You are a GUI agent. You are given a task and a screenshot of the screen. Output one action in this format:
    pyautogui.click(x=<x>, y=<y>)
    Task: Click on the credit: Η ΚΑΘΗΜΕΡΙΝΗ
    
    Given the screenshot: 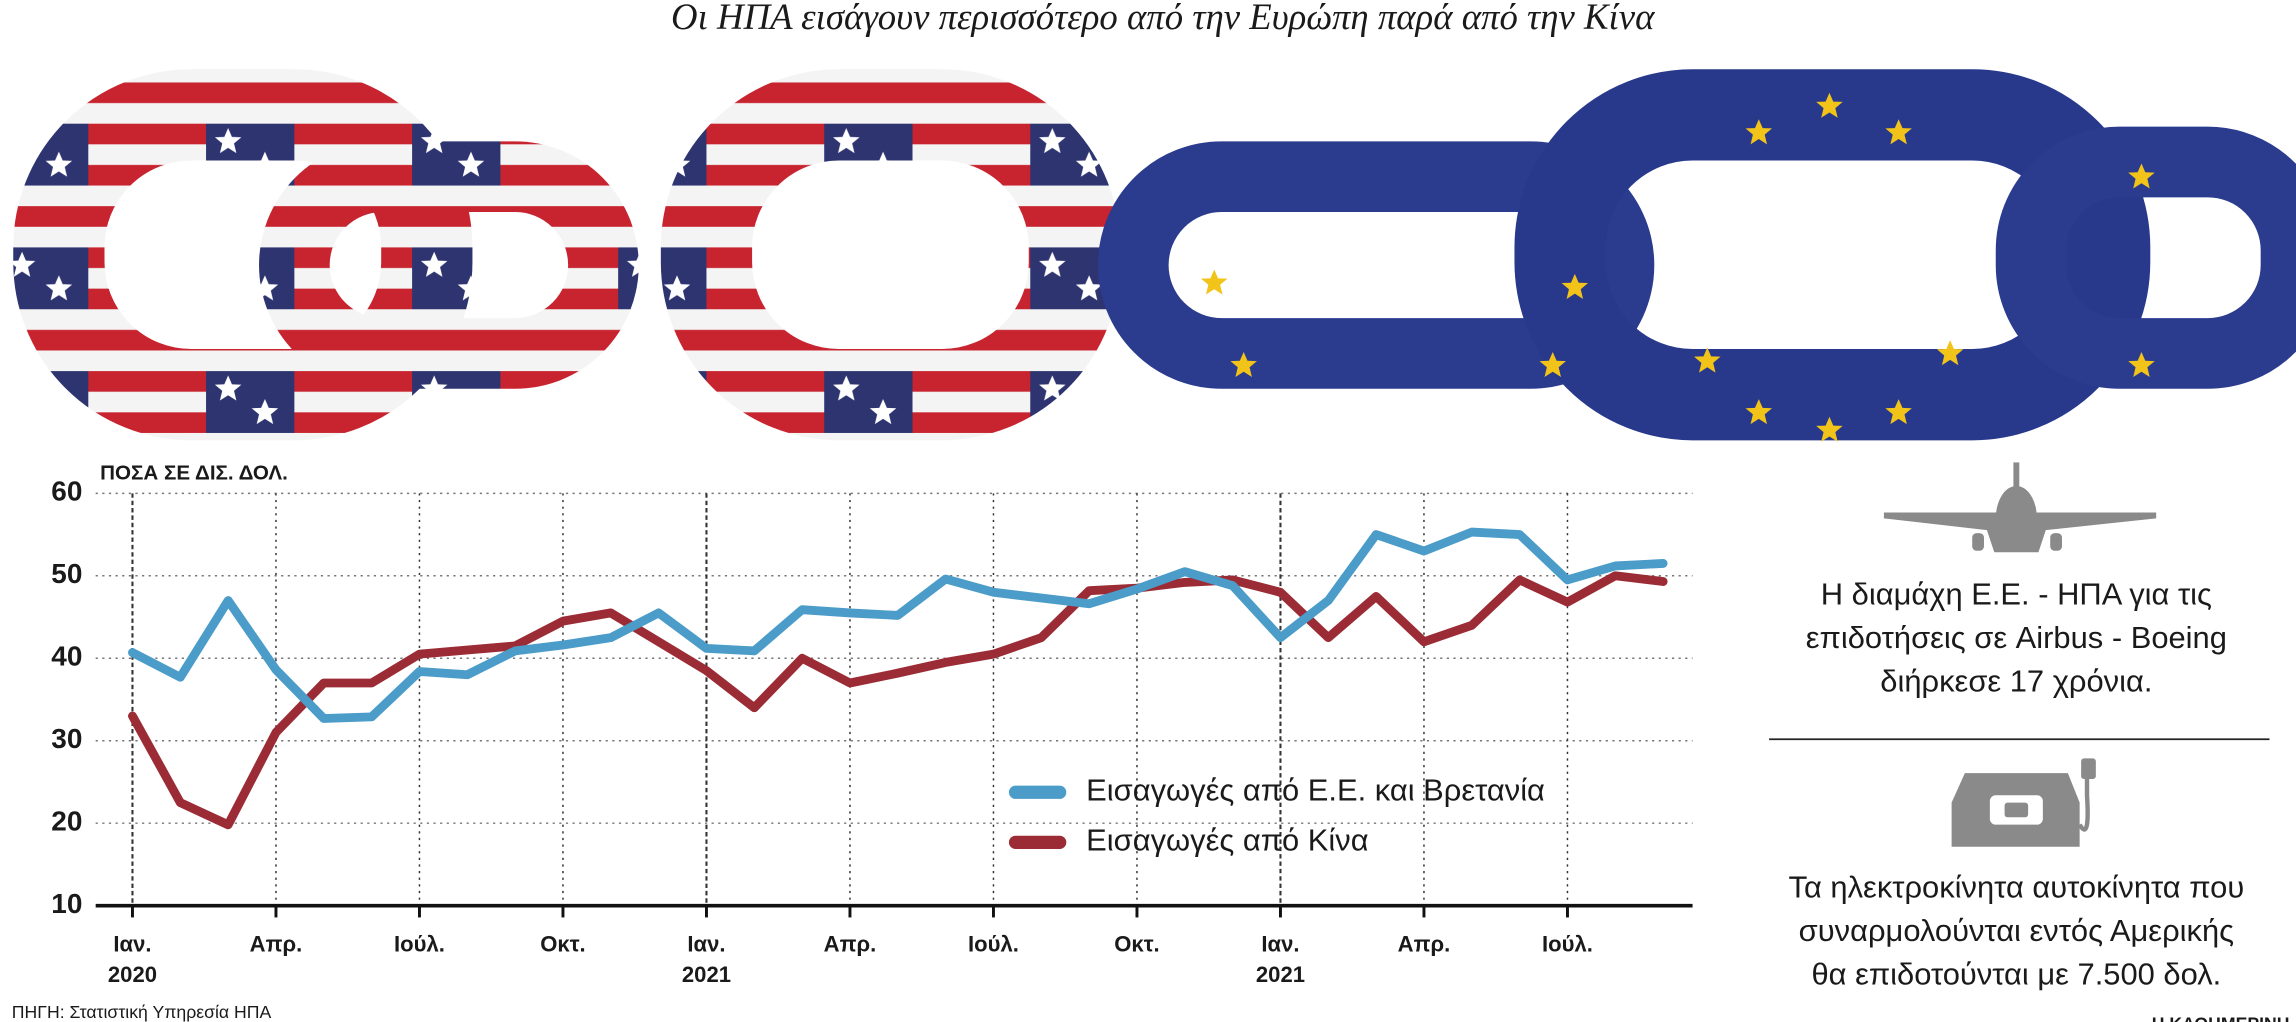 What is the action you would take?
    pyautogui.click(x=2221, y=1018)
    